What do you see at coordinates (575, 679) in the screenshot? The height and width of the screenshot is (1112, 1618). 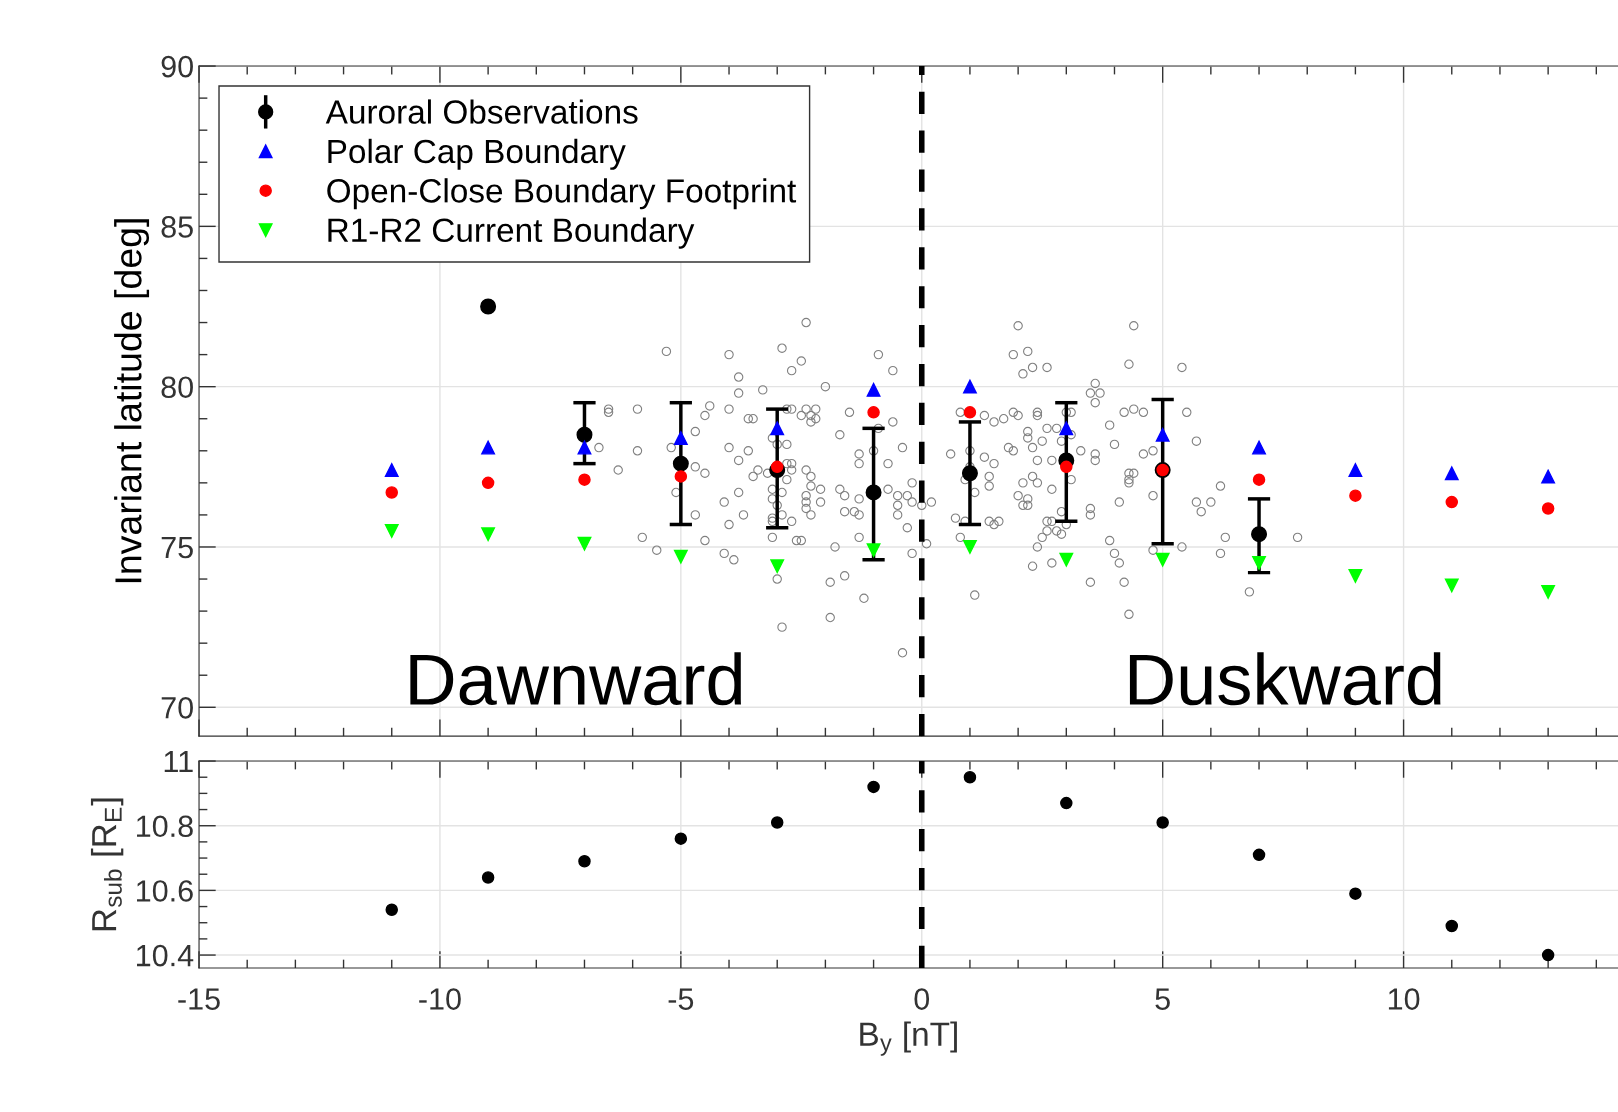 I see `annotation: Dawnward` at bounding box center [575, 679].